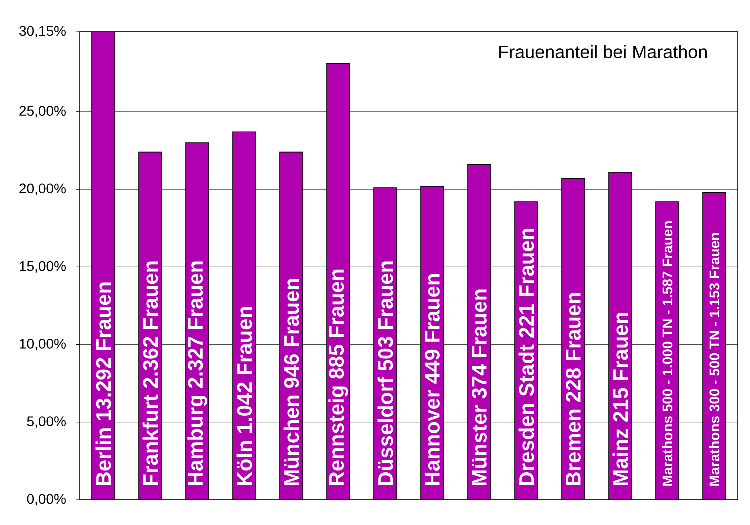 The width and height of the screenshot is (750, 525). Describe the element at coordinates (43, 267) in the screenshot. I see `y-tick-label: 15,00%` at that location.